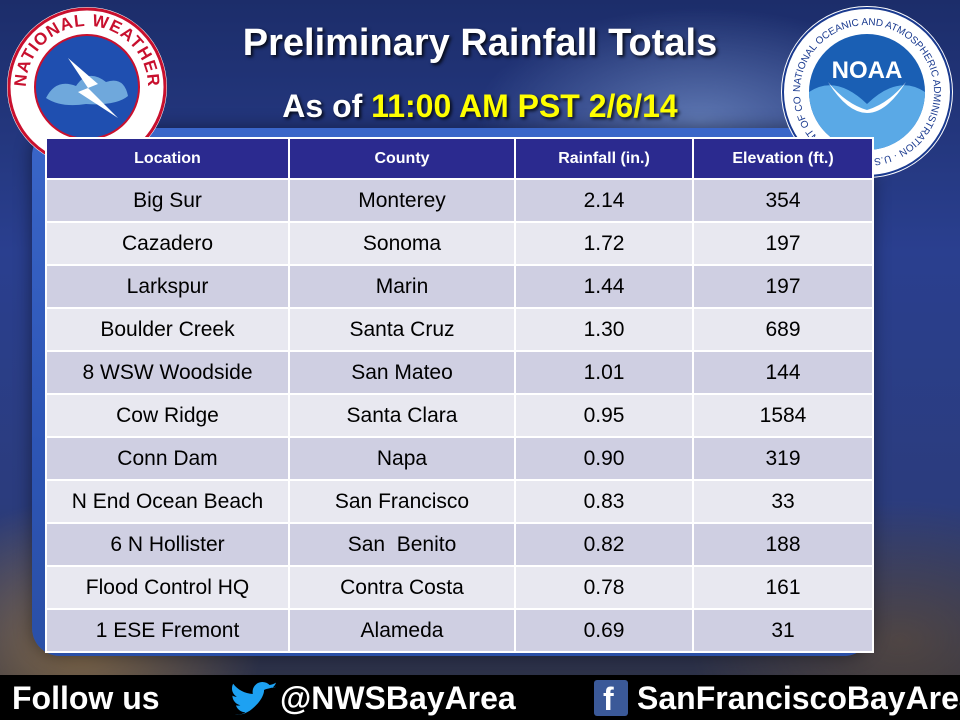 This screenshot has height=720, width=960. I want to click on table-row: N End Ocean Beach San Francisco 0.83 33, so click(459, 501).